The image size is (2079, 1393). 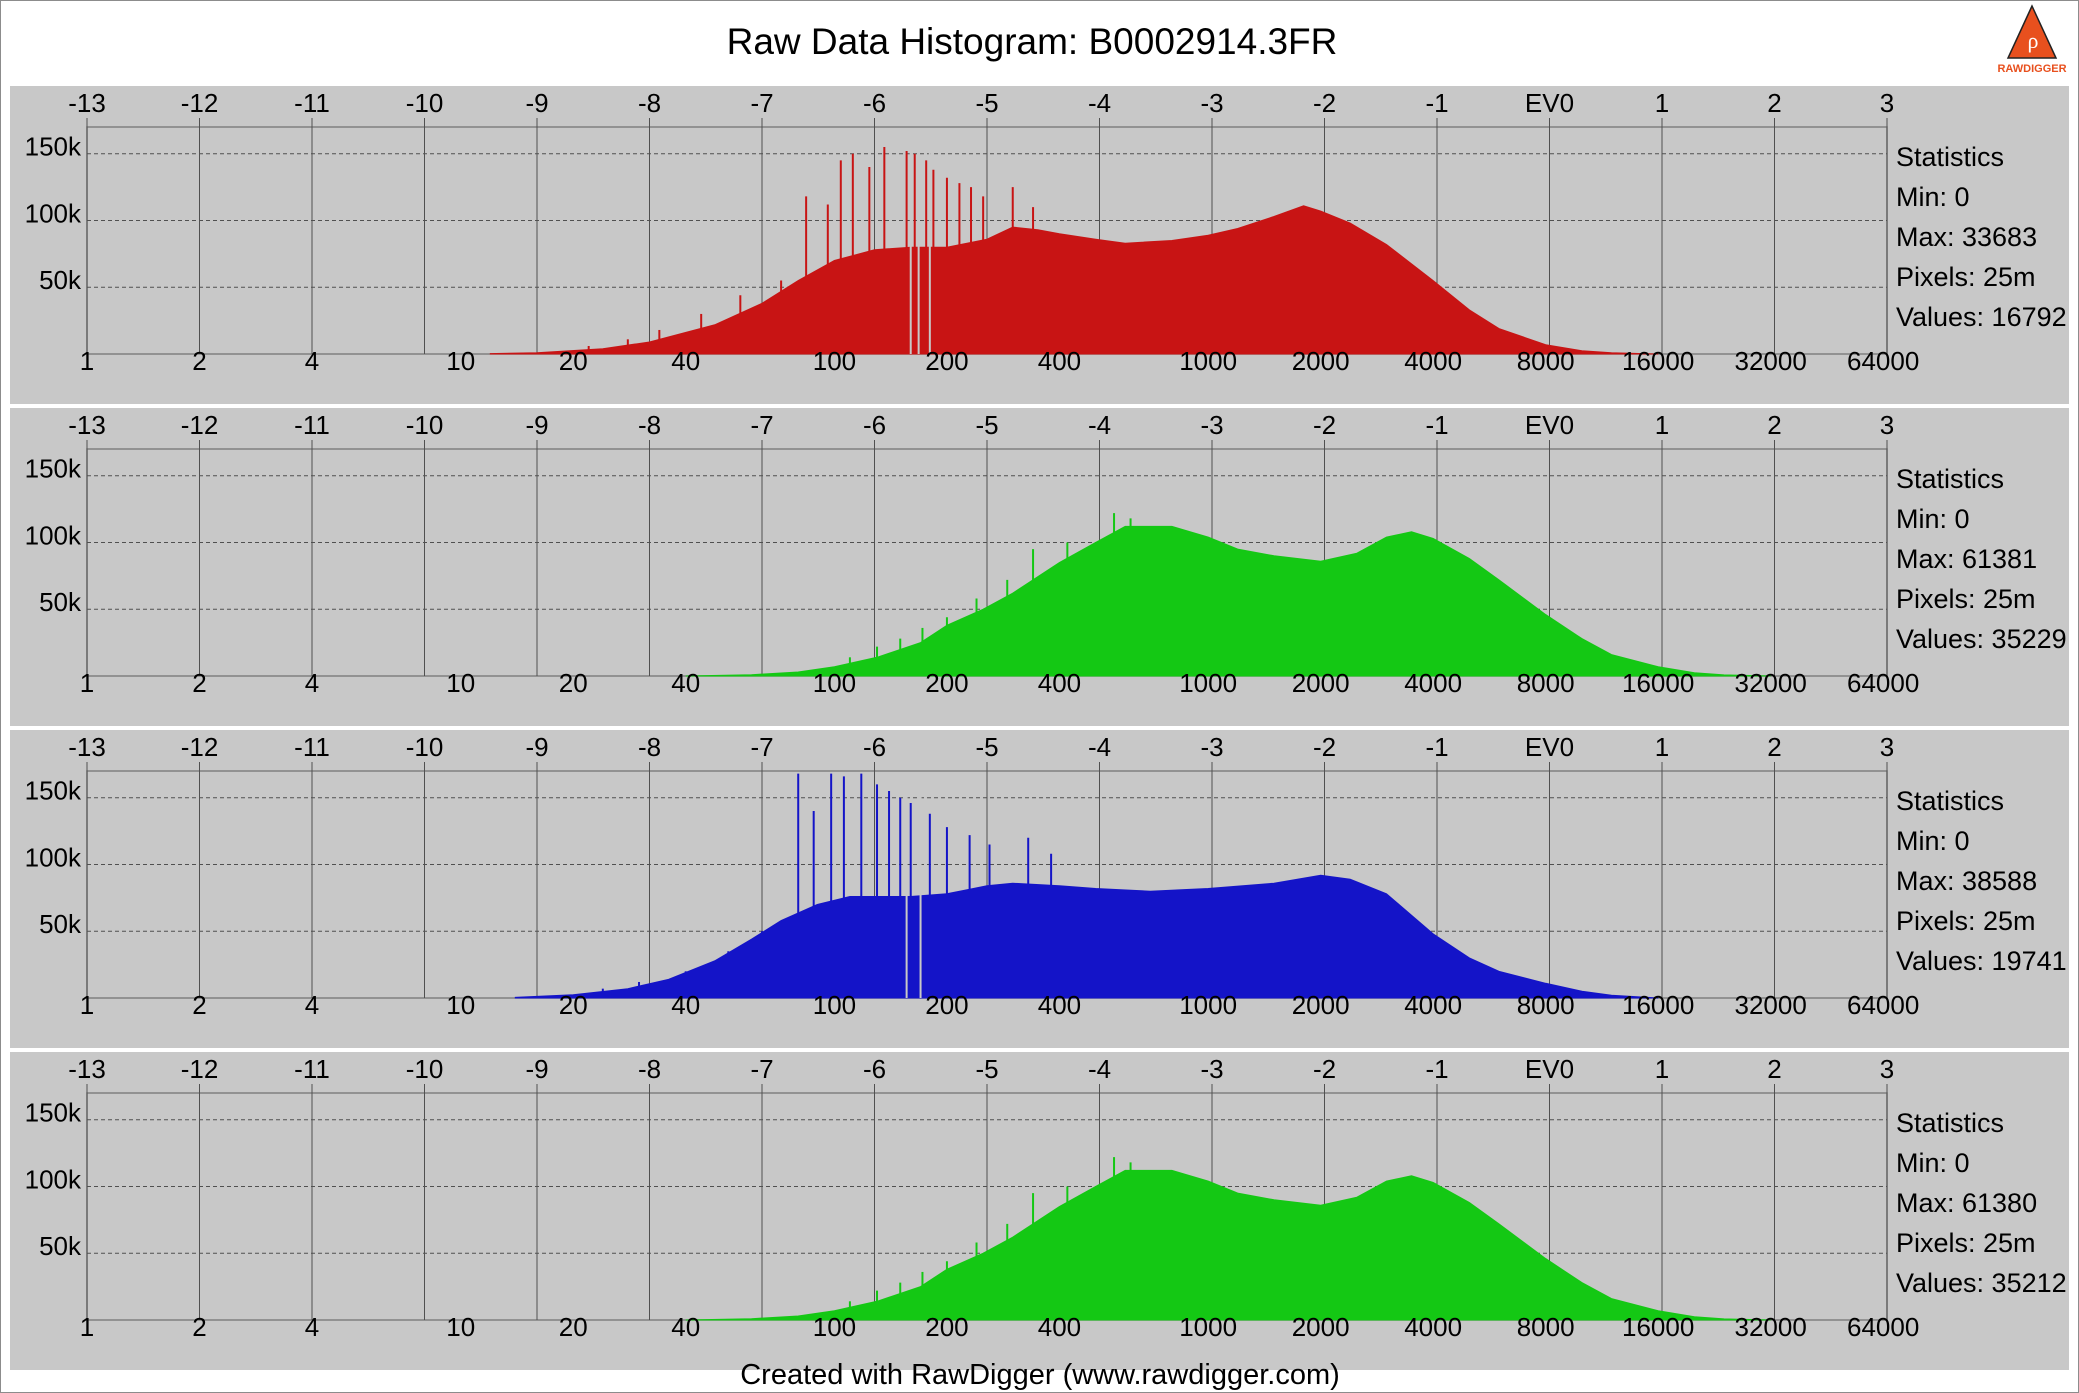 I want to click on logo-text: RAWDIGGER, so click(x=2031, y=69).